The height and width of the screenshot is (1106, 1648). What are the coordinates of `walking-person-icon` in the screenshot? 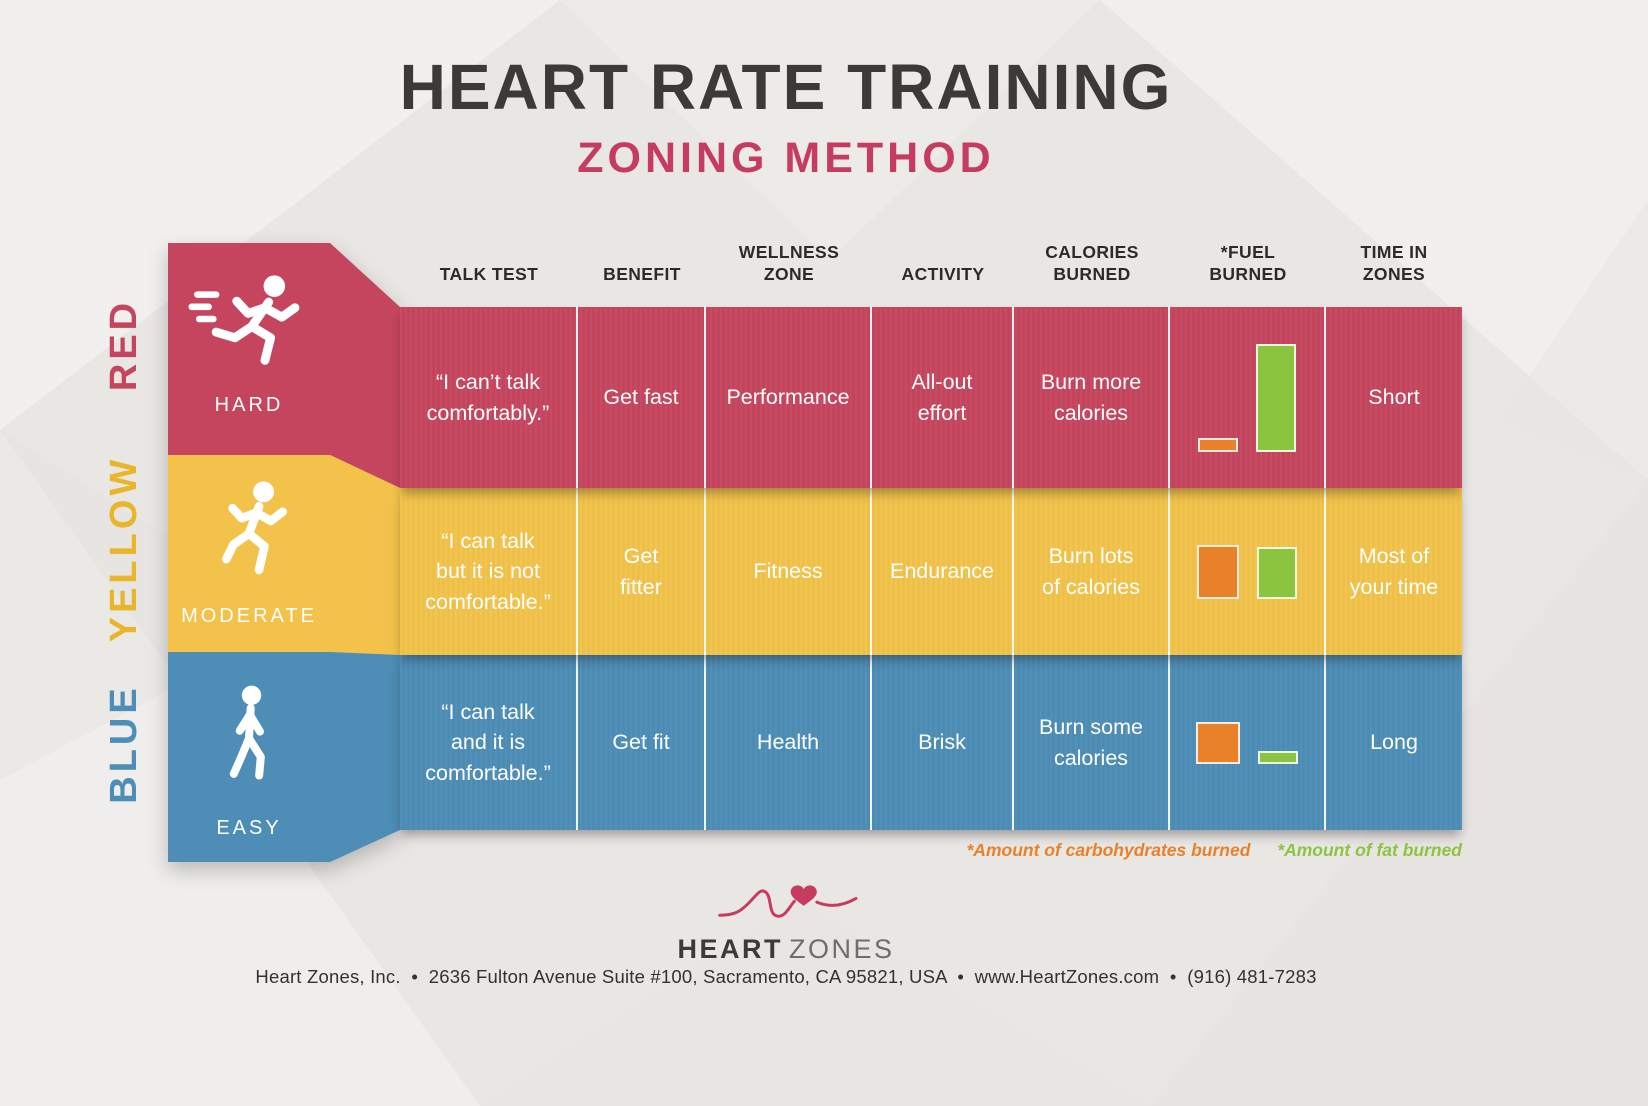 It's located at (249, 734).